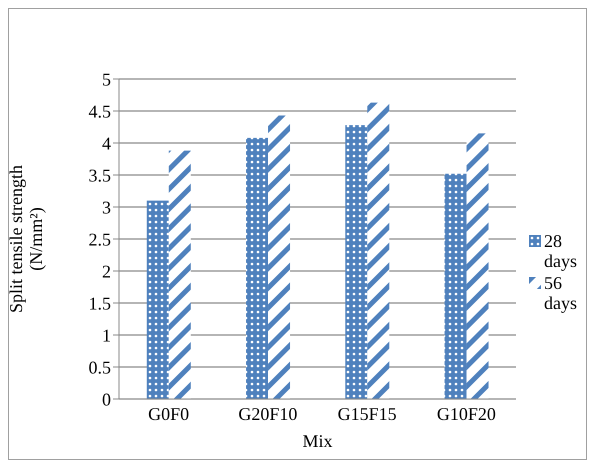 The height and width of the screenshot is (468, 595). Describe the element at coordinates (26, 239) in the screenshot. I see `y-axis-title: Split tensile strength (N/mm²)` at that location.